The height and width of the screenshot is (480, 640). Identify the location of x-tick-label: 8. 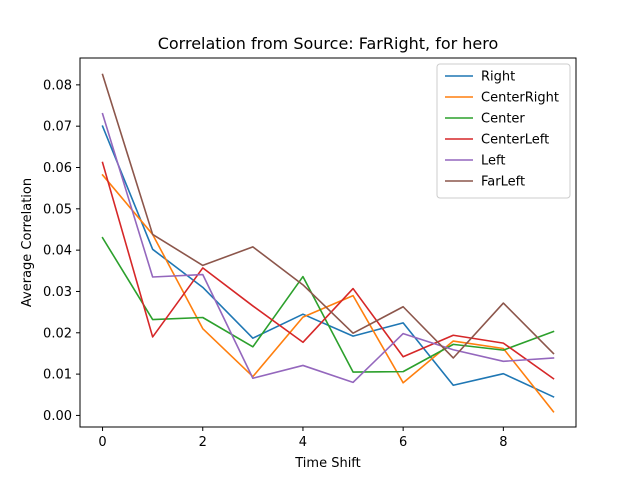
(503, 442).